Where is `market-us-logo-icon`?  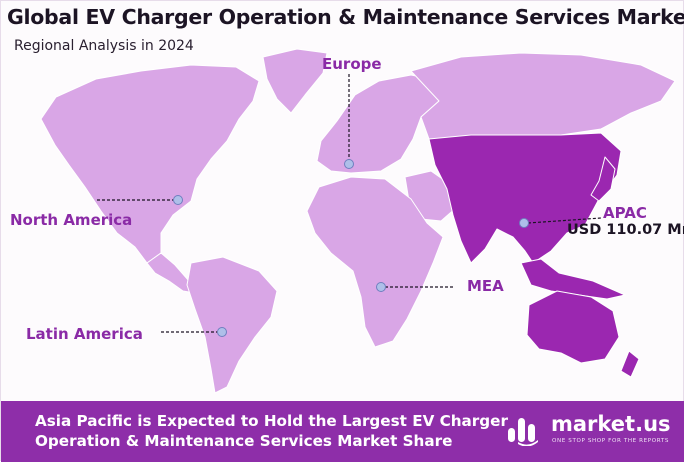 market-us-logo-icon is located at coordinates (523, 432).